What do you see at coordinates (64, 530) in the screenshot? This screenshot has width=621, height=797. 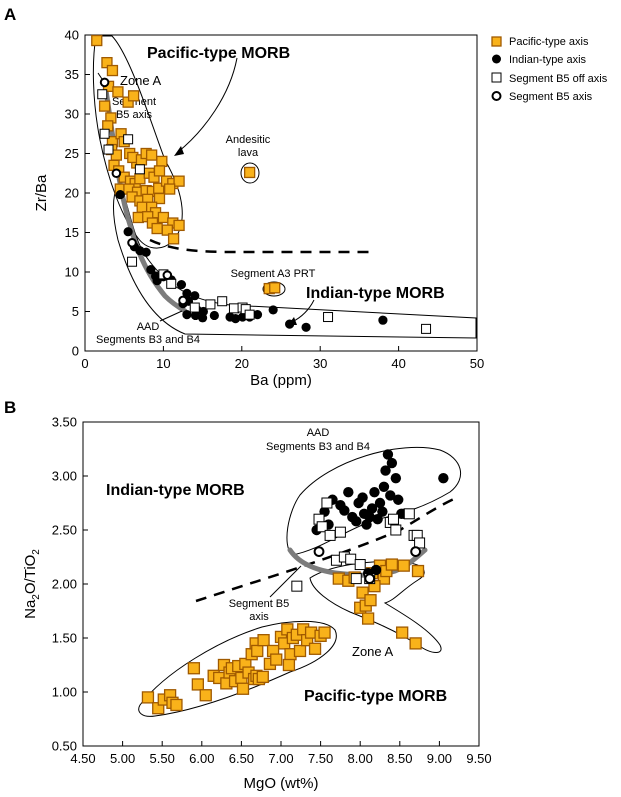 I see `panel-b-y-tick-label: 2.50` at bounding box center [64, 530].